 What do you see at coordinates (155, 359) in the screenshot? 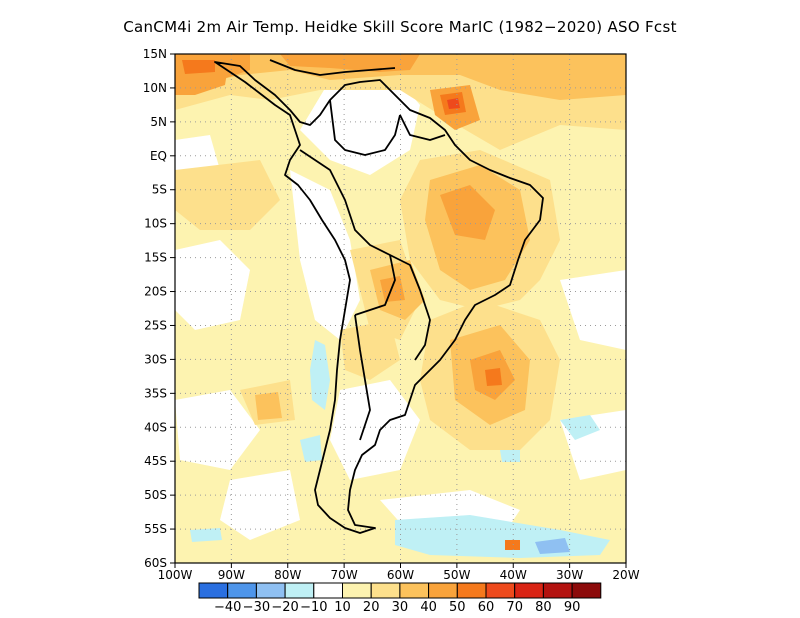
I see `lat-tick-label: 30S` at bounding box center [155, 359].